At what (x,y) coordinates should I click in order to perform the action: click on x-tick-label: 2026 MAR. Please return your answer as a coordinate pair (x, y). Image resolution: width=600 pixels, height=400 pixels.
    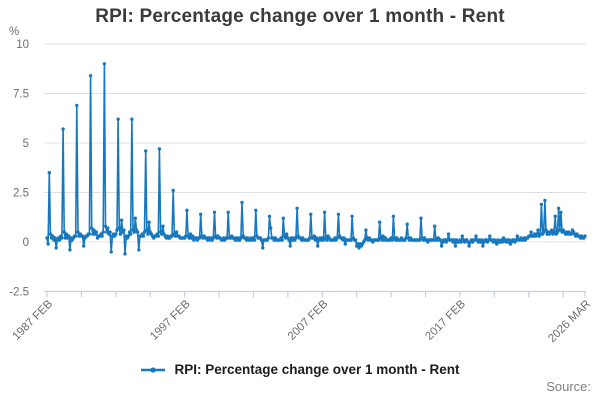
    Looking at the image, I should click on (569, 321).